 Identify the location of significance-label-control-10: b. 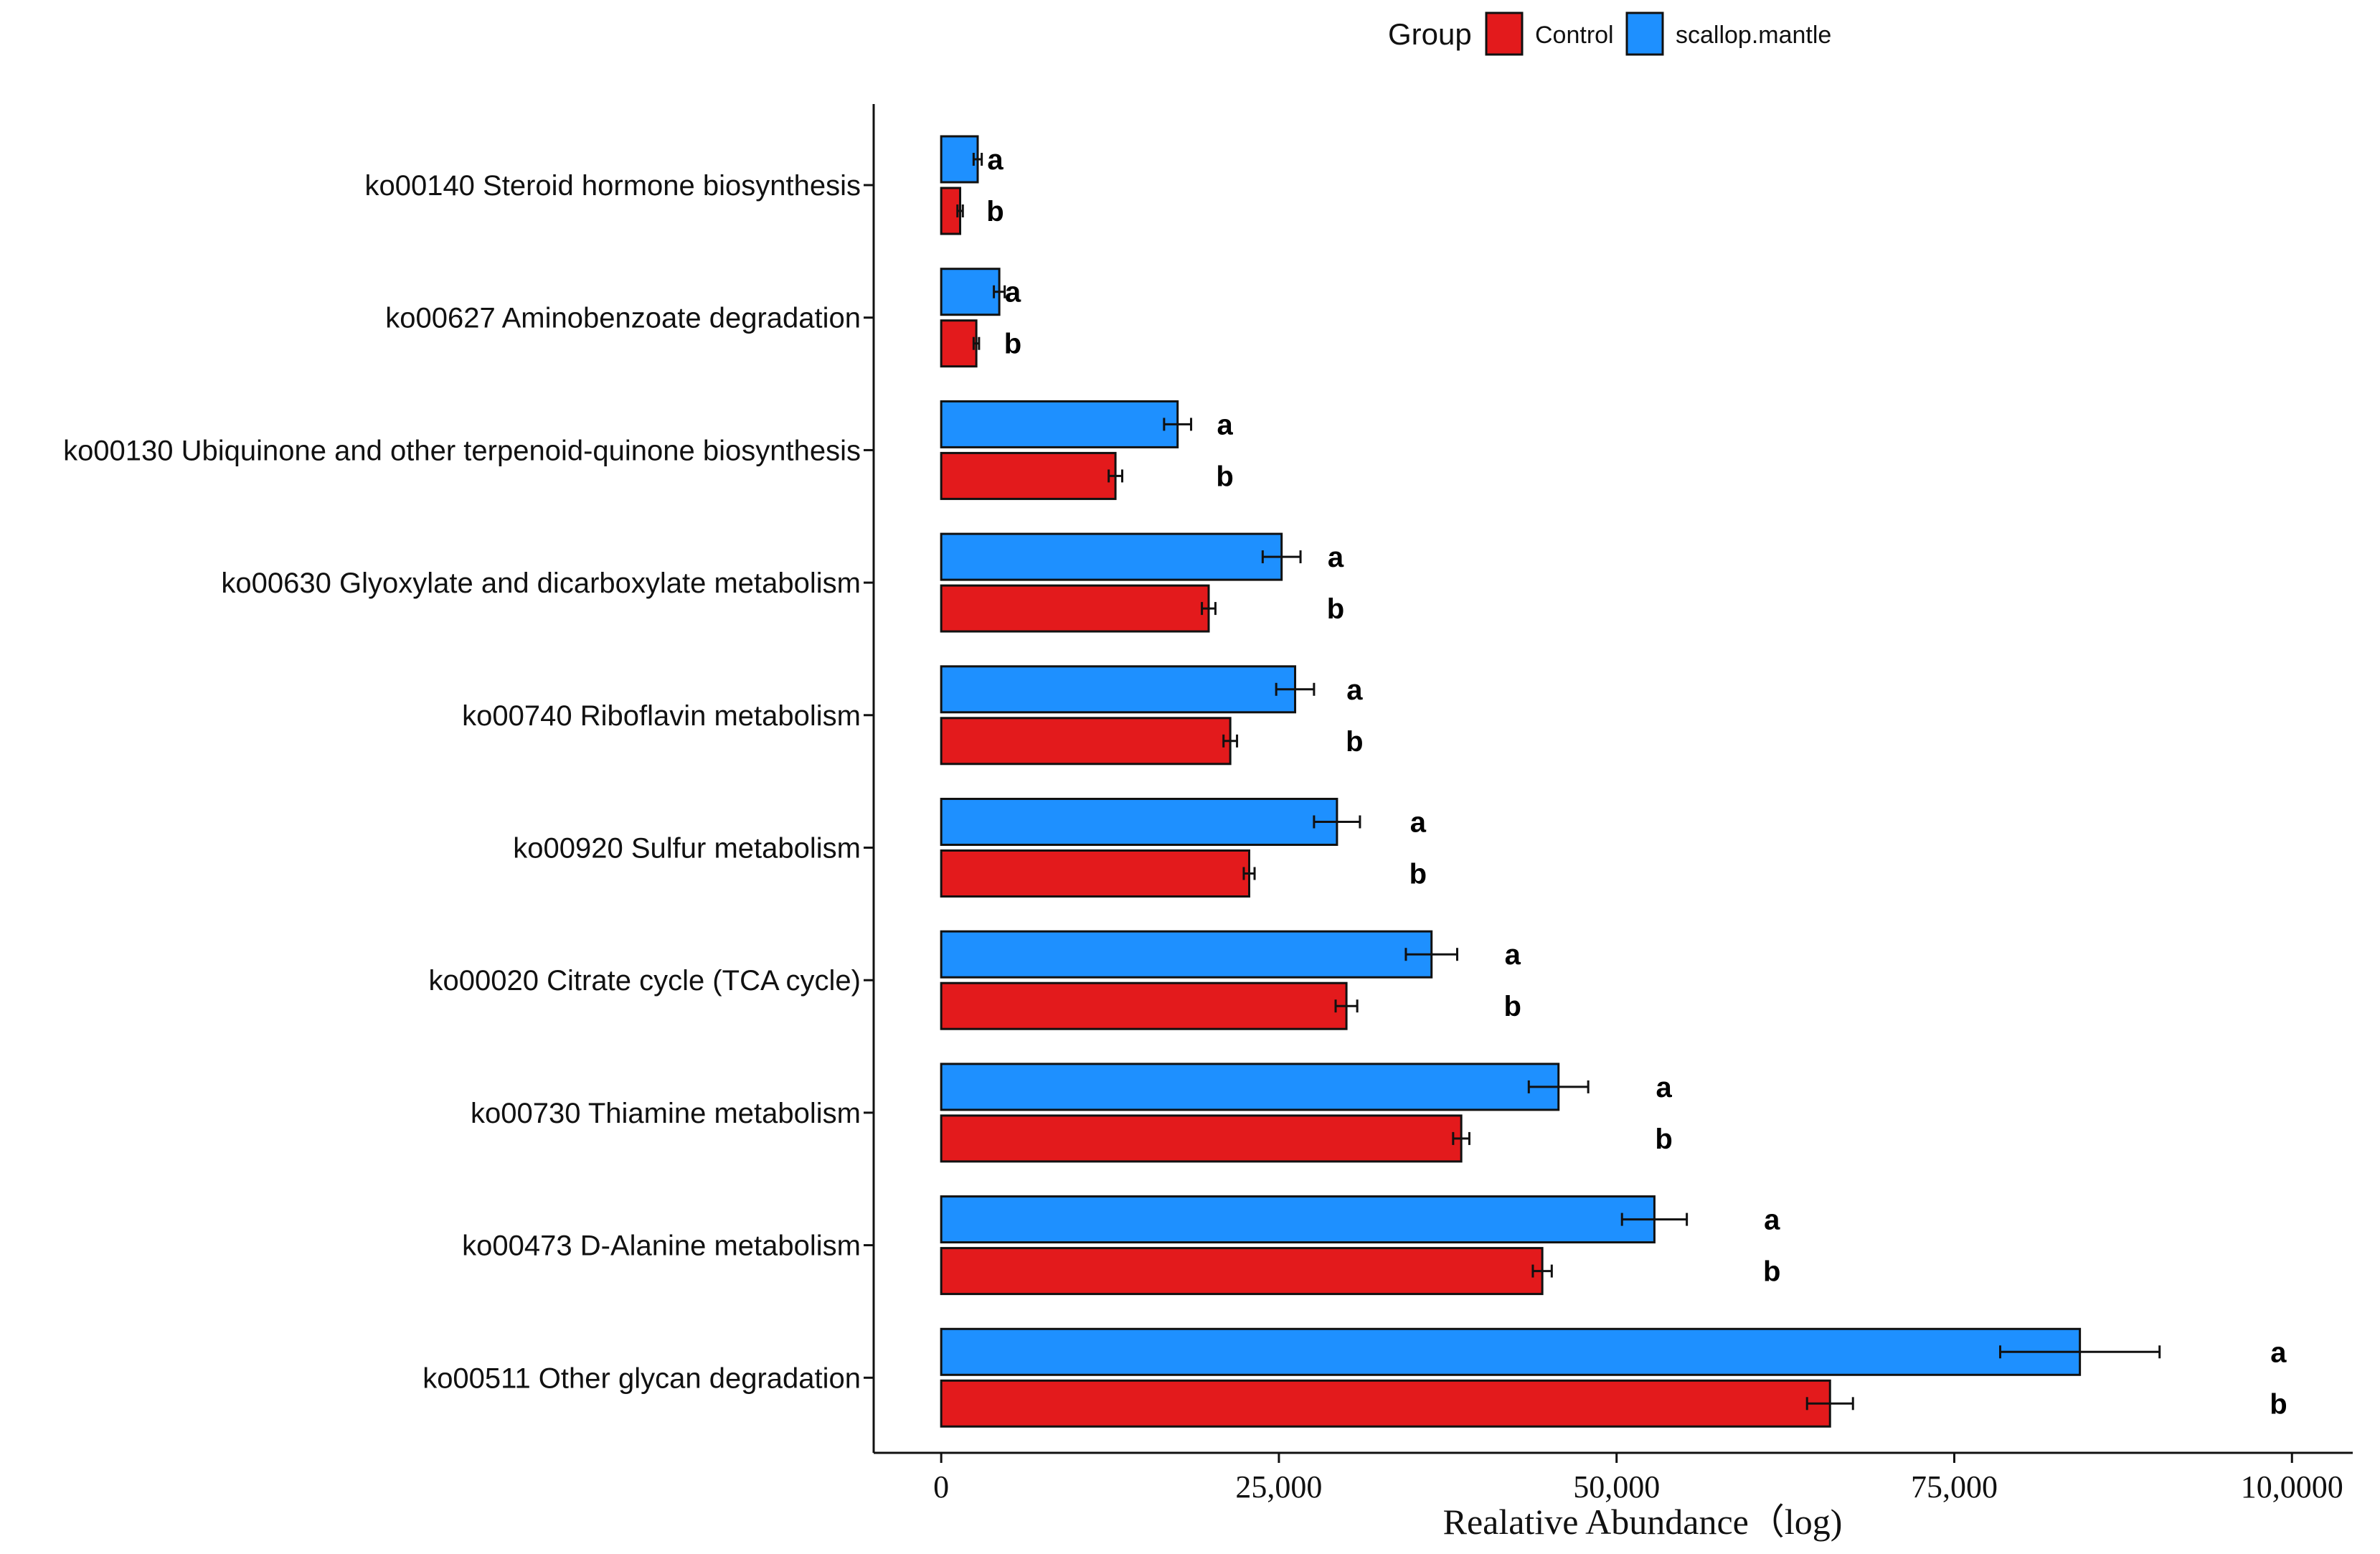
(2278, 1404).